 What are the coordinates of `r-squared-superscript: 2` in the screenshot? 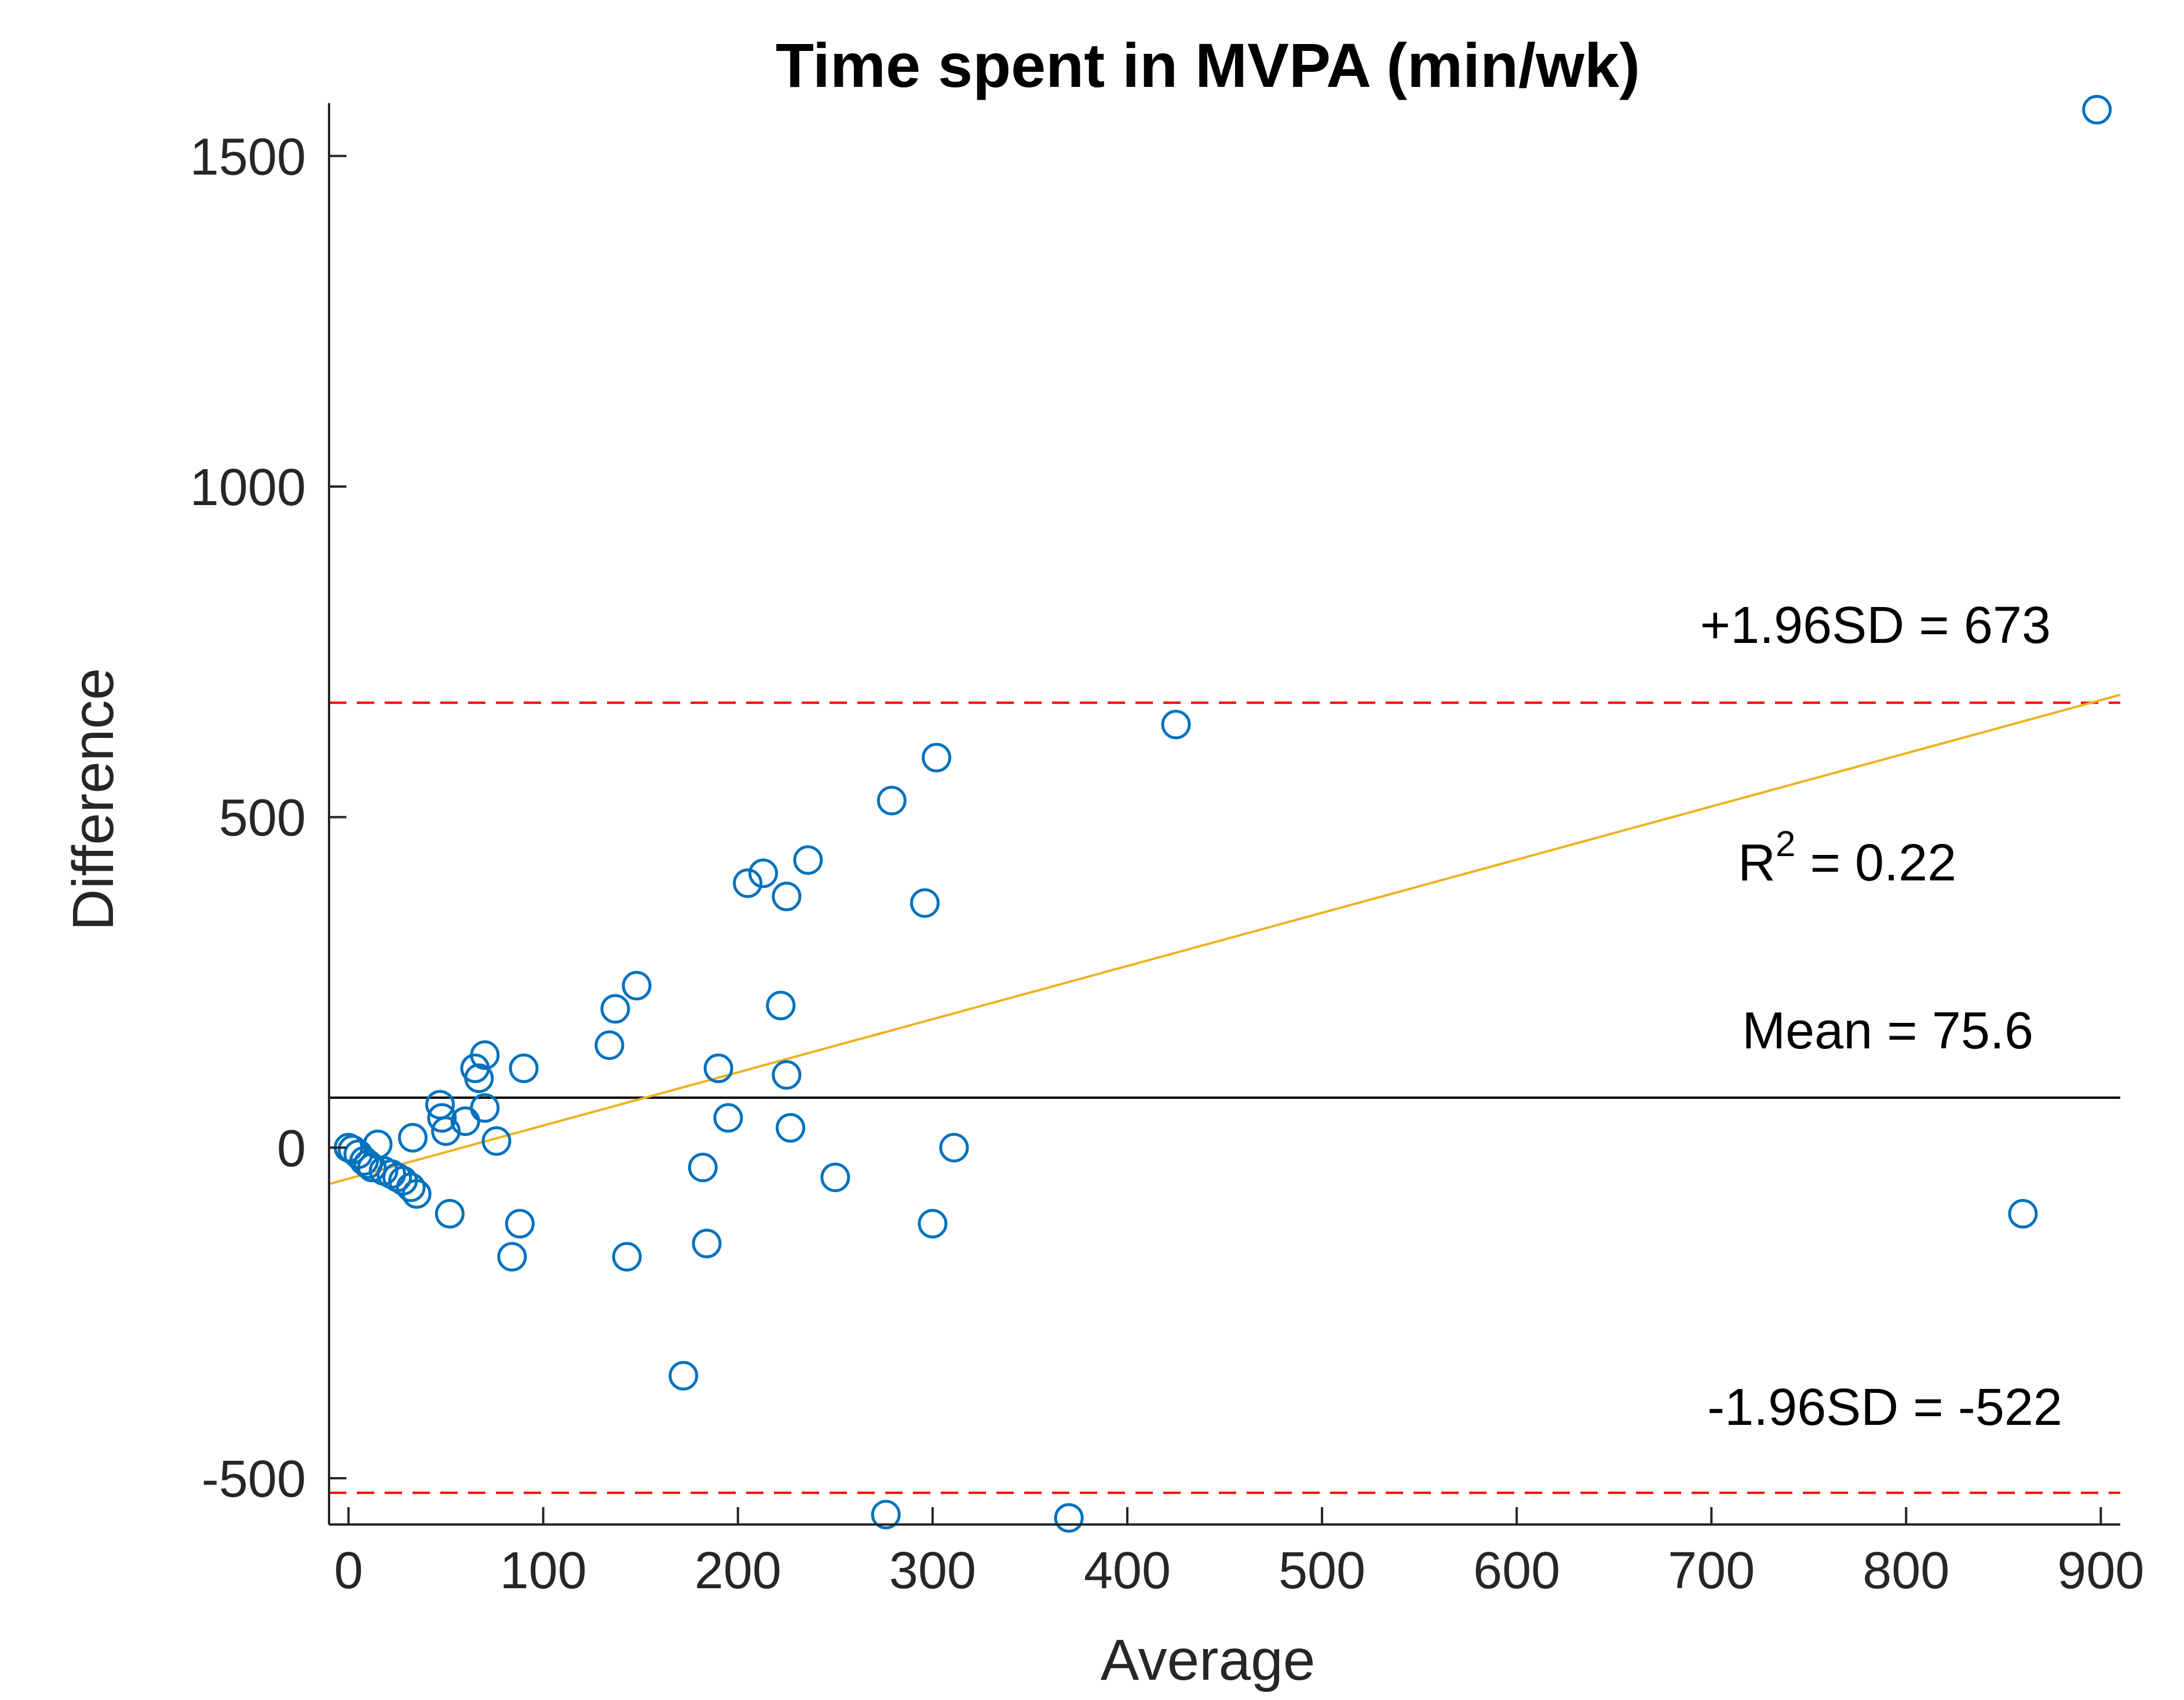 It's located at (1786, 844).